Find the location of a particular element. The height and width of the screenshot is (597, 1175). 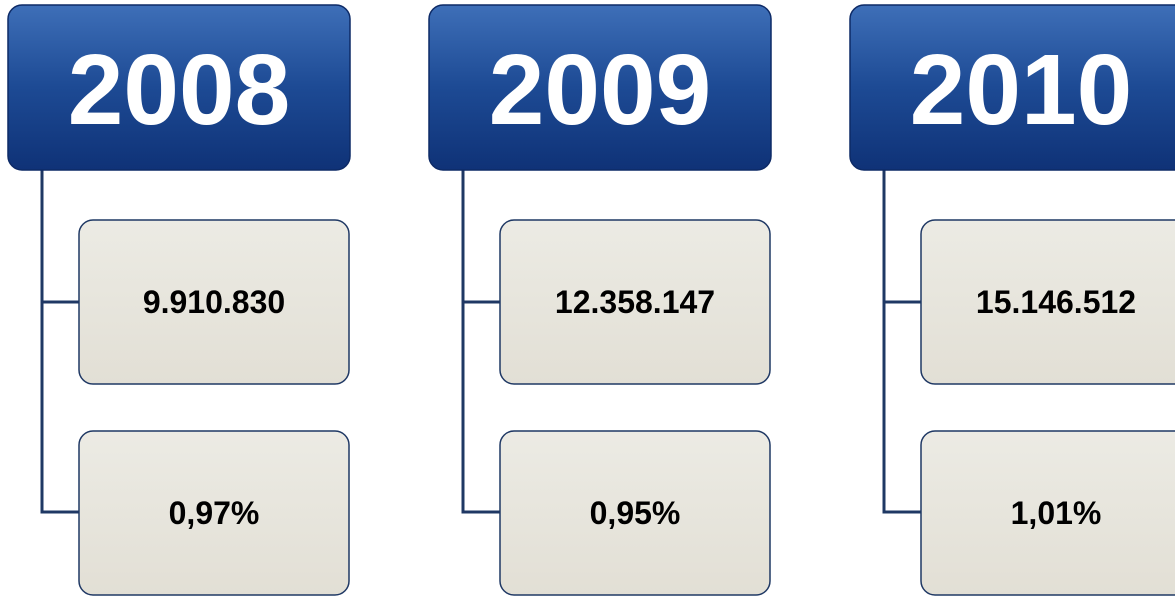

value-label: 9.910.830 is located at coordinates (214, 302).